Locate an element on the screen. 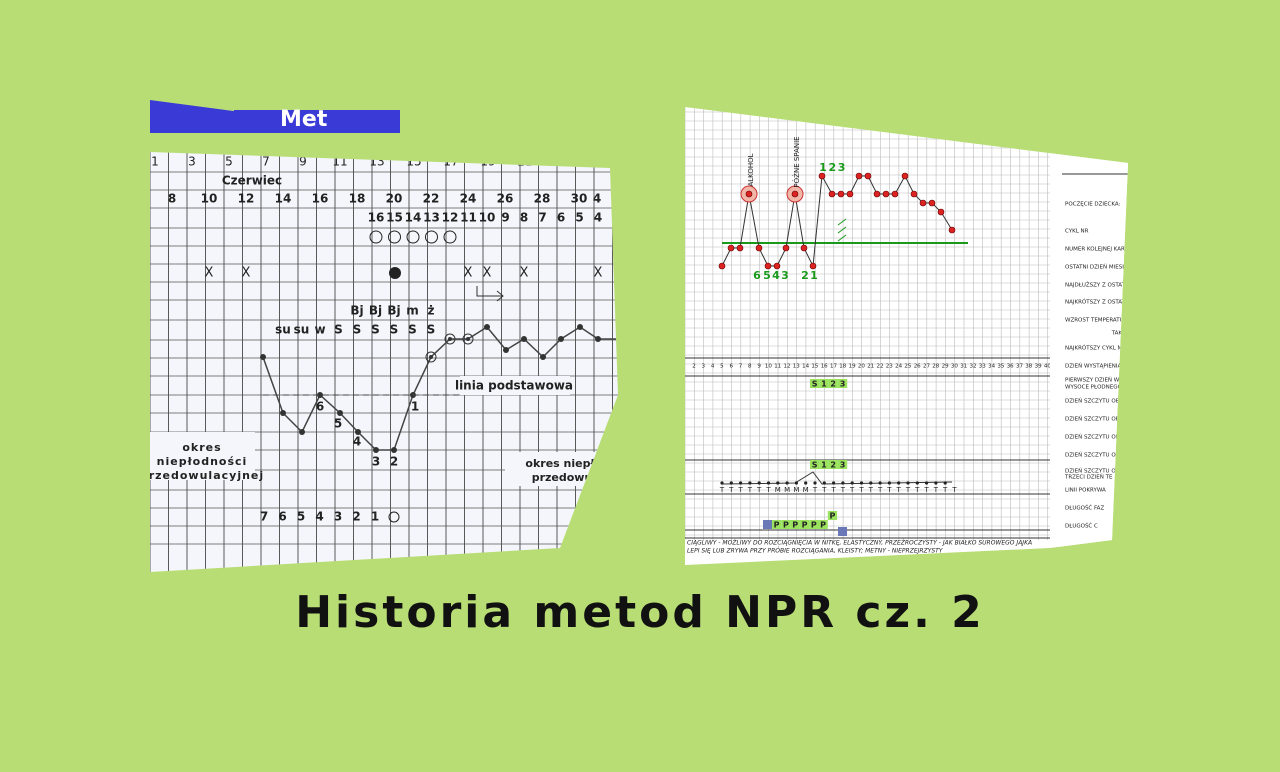  label: 9 is located at coordinates (505, 218).